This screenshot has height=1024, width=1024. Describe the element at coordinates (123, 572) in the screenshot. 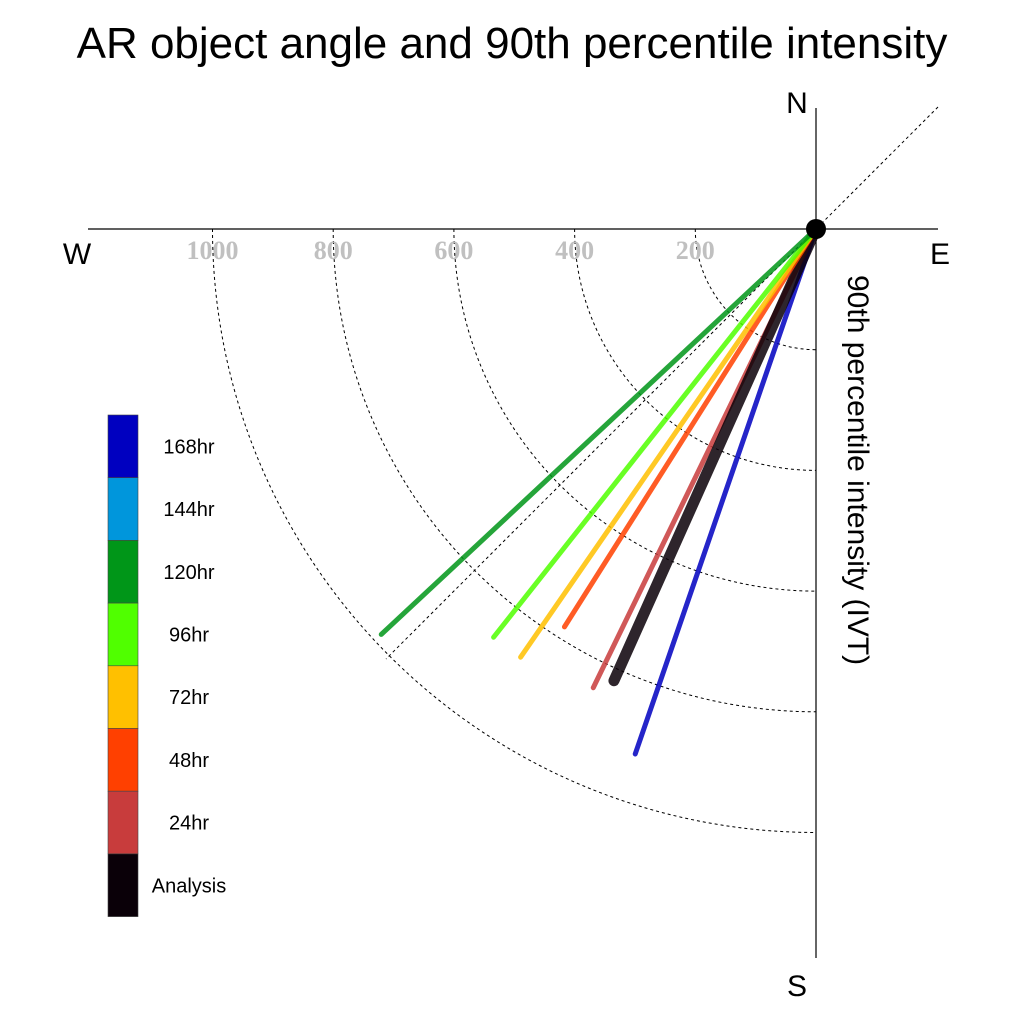

I see `legend-swatch-120hr` at that location.